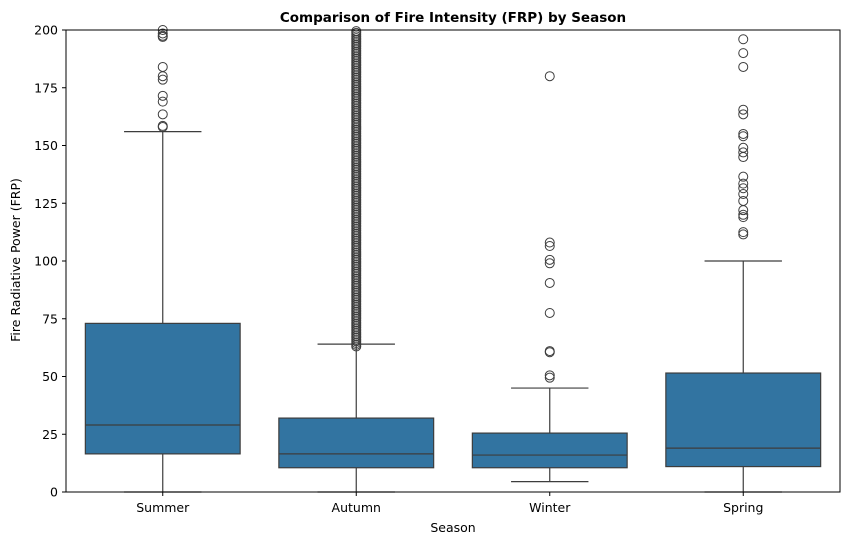 This screenshot has height=545, width=850. I want to click on x-tick-label-autumn: Autumn, so click(356, 507).